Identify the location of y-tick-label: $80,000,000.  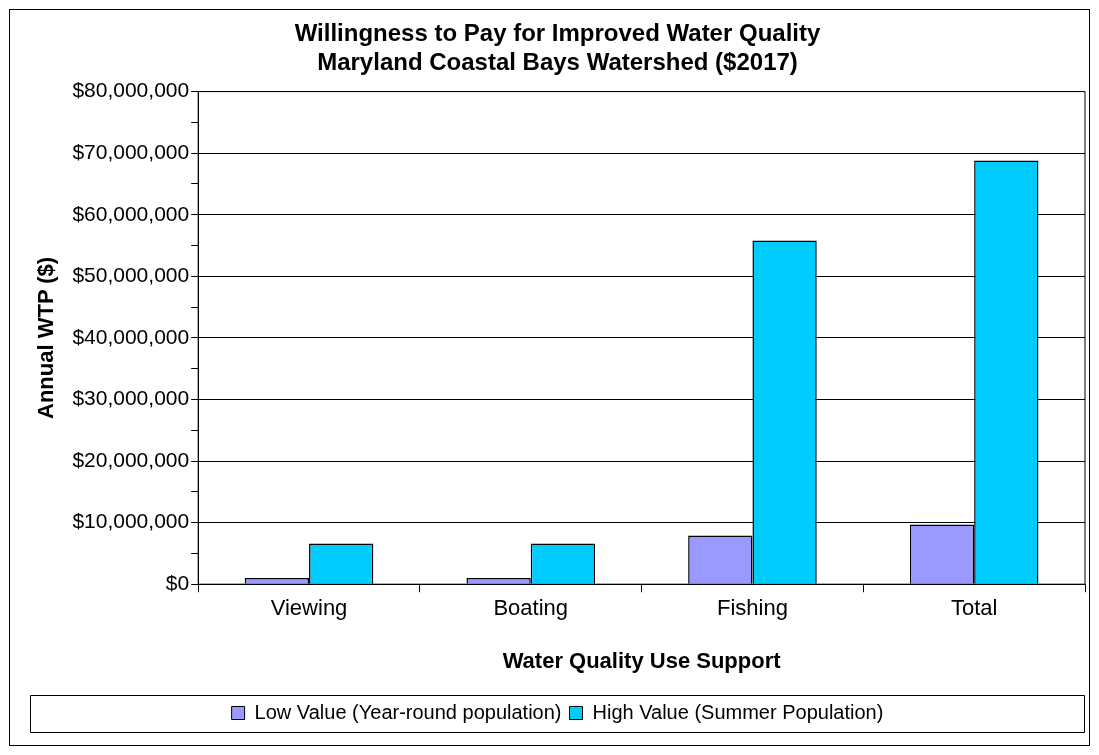
(131, 90).